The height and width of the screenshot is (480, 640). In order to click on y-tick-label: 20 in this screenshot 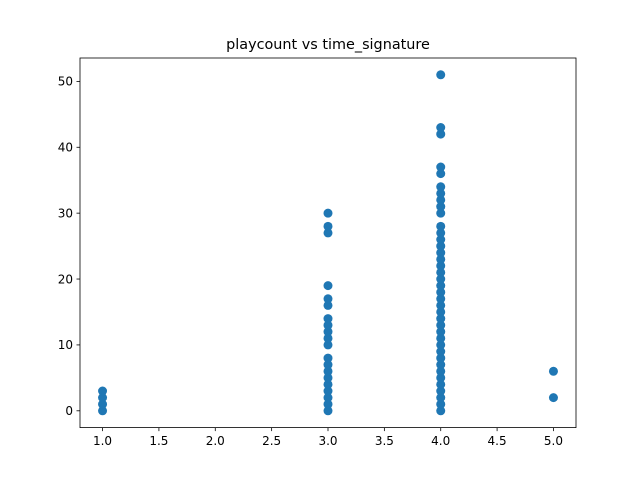, I will do `click(65, 279)`.